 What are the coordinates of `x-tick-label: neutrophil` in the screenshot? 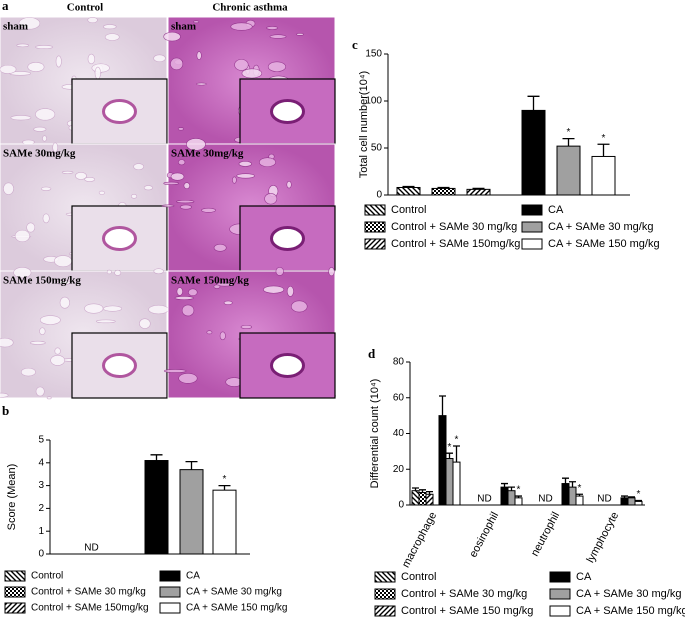 It's located at (545, 534).